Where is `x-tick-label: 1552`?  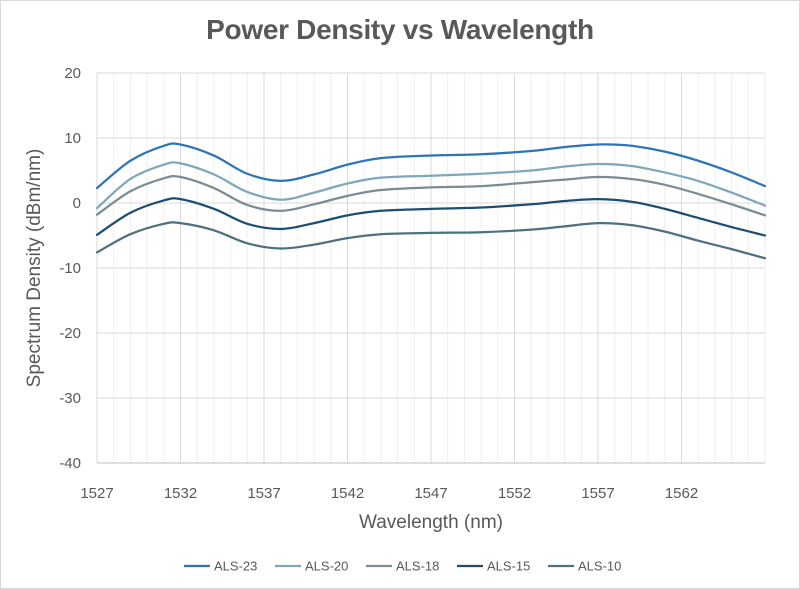
x-tick-label: 1552 is located at coordinates (514, 493).